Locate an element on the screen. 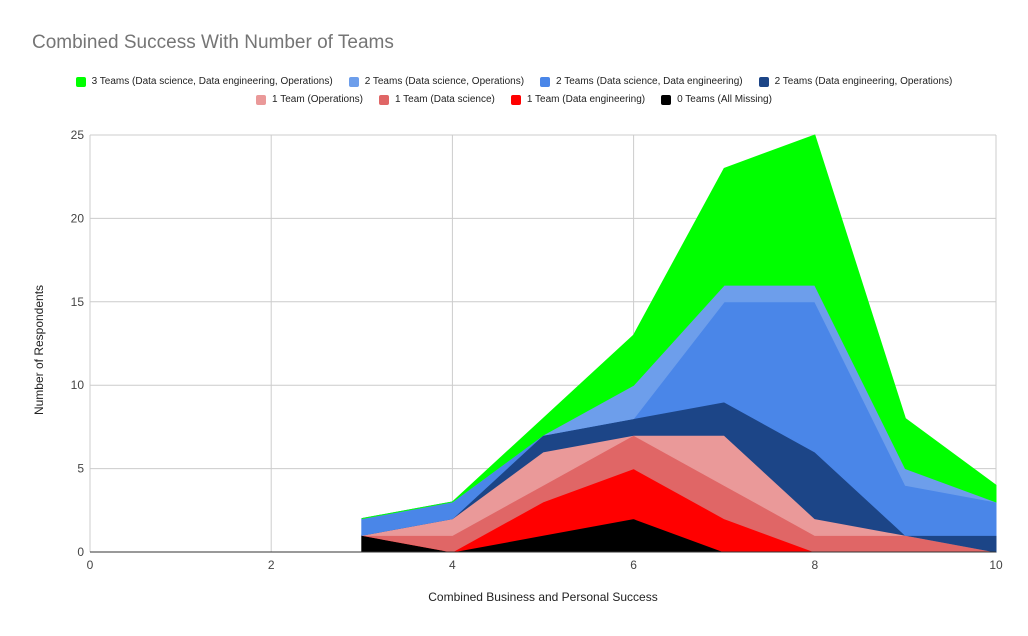  y-tick-label: 10 is located at coordinates (78, 385).